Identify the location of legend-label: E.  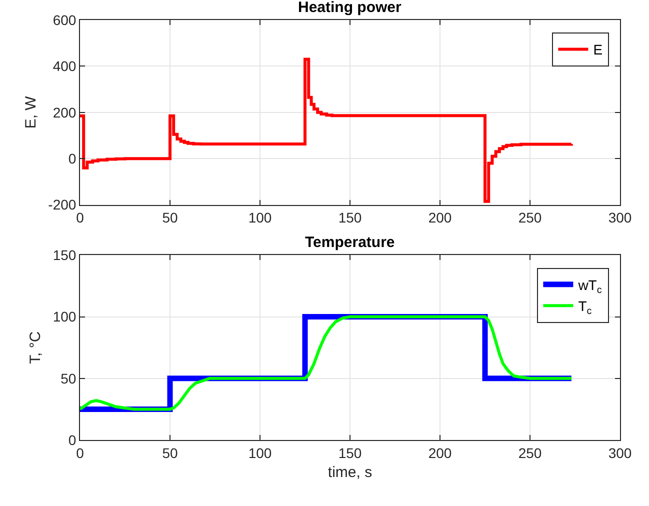
(598, 50).